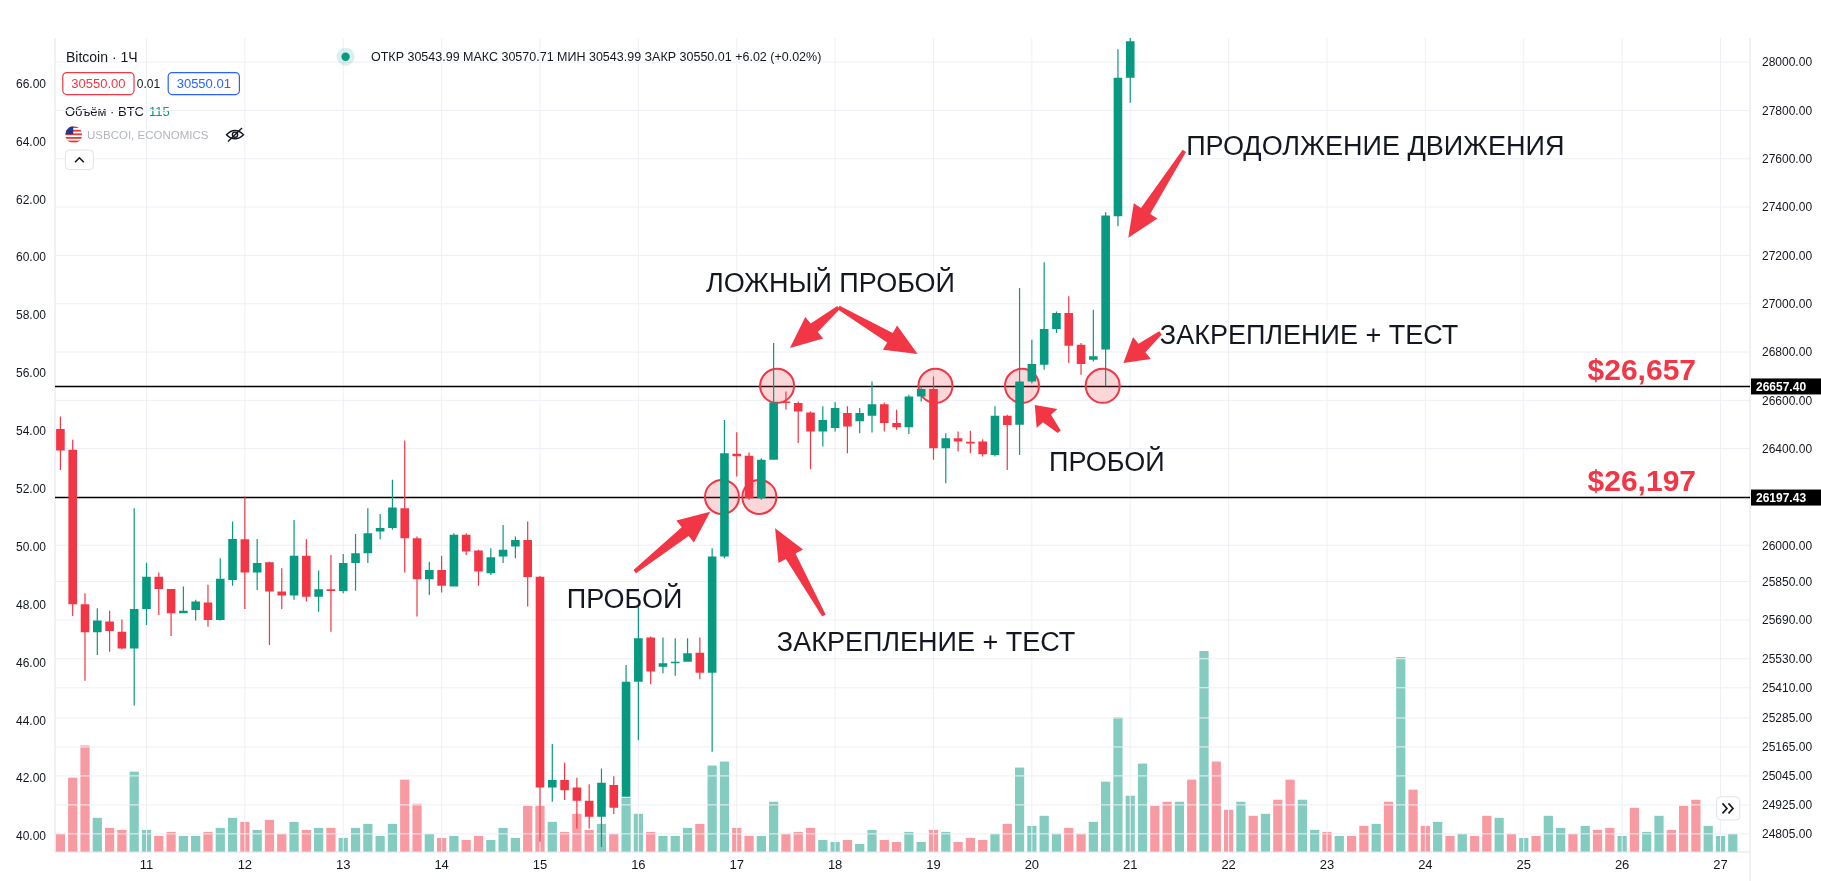 The width and height of the screenshot is (1821, 881). What do you see at coordinates (1228, 864) in the screenshot?
I see `x-tick-label: 22` at bounding box center [1228, 864].